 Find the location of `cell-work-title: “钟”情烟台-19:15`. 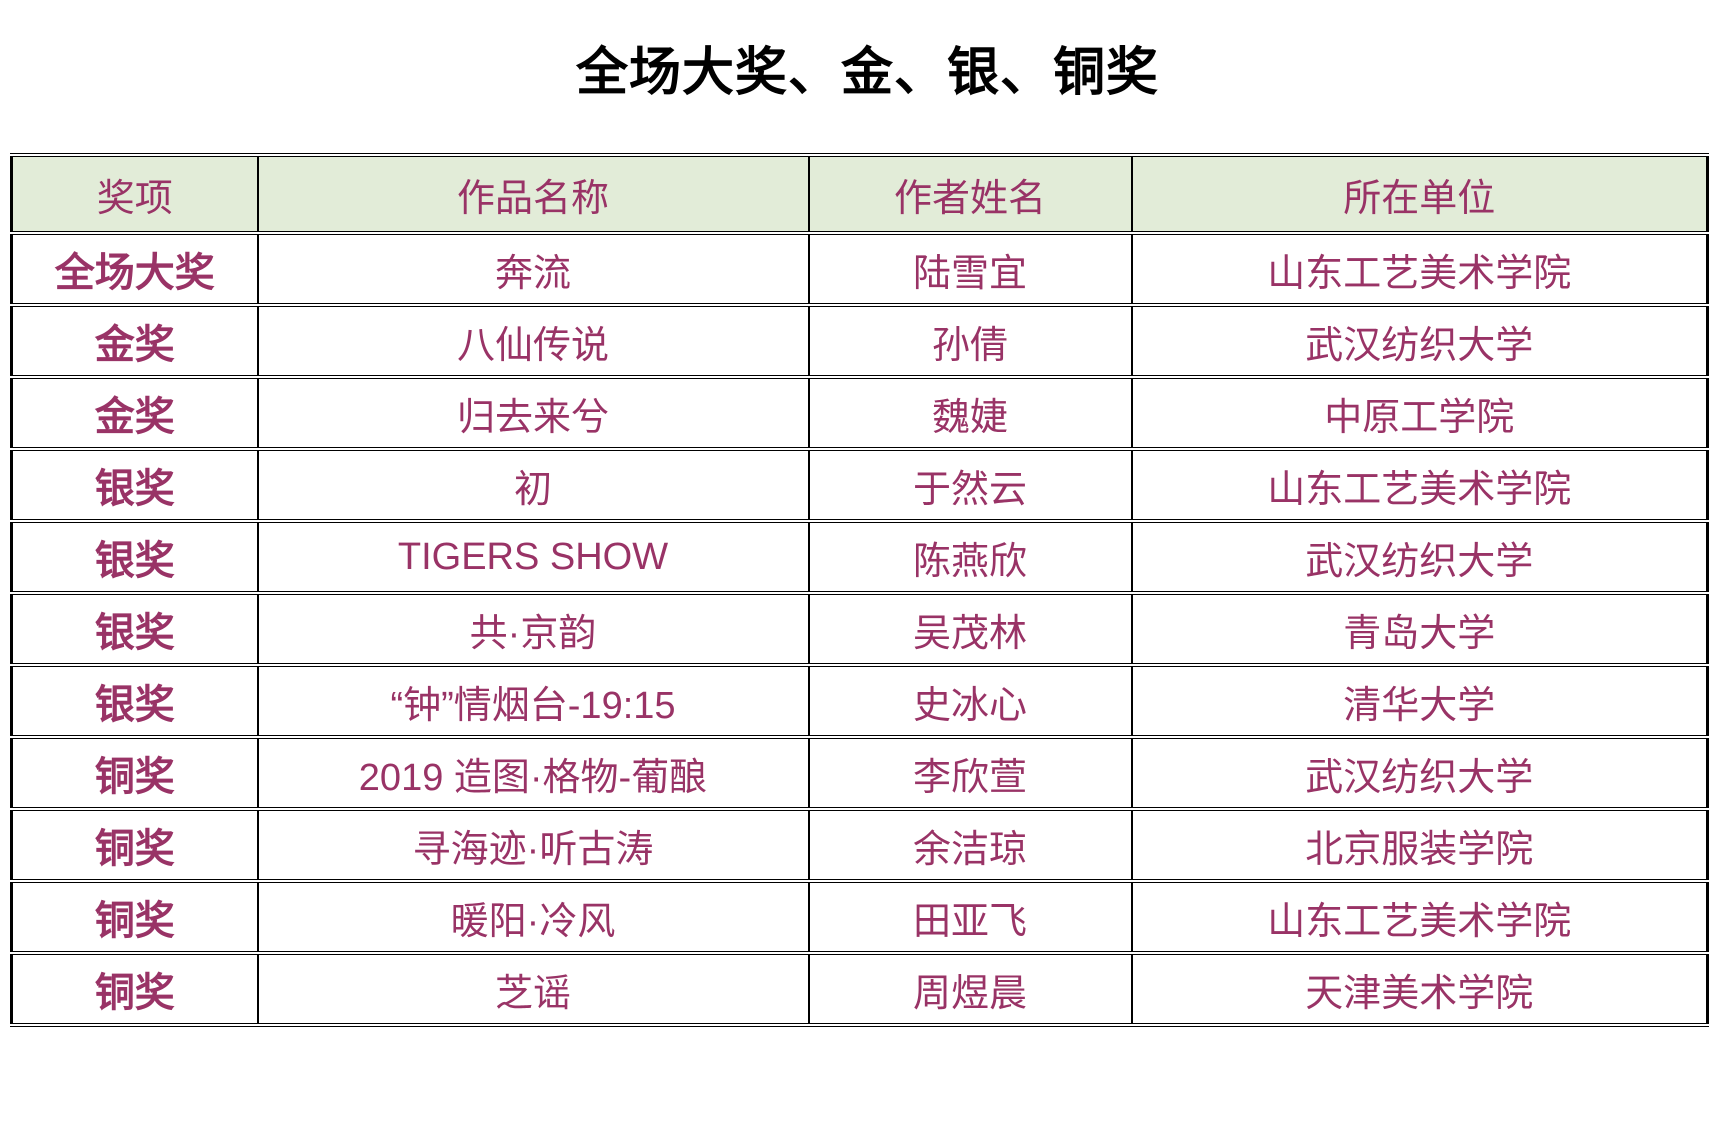

cell-work-title: “钟”情烟台-19:15 is located at coordinates (533, 701).